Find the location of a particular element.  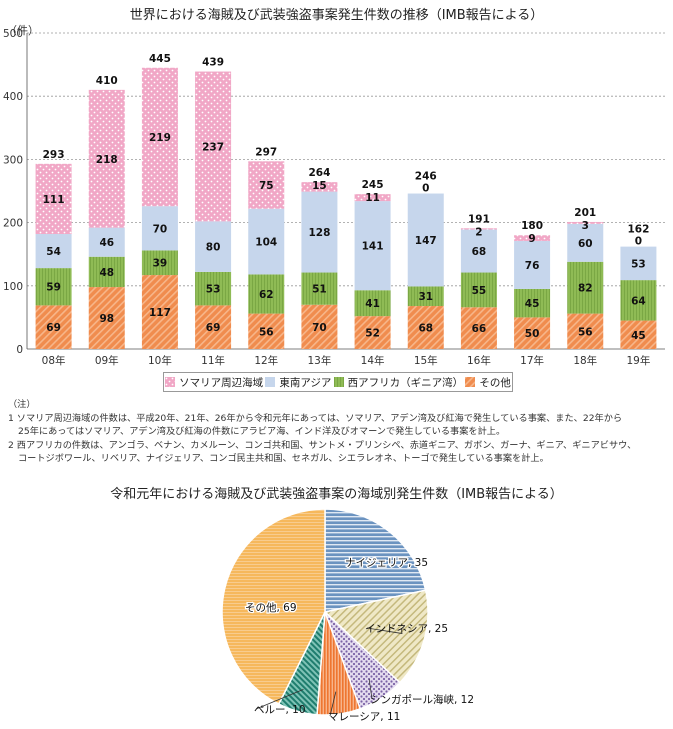

y-tick-label-2: 200 is located at coordinates (13, 224).